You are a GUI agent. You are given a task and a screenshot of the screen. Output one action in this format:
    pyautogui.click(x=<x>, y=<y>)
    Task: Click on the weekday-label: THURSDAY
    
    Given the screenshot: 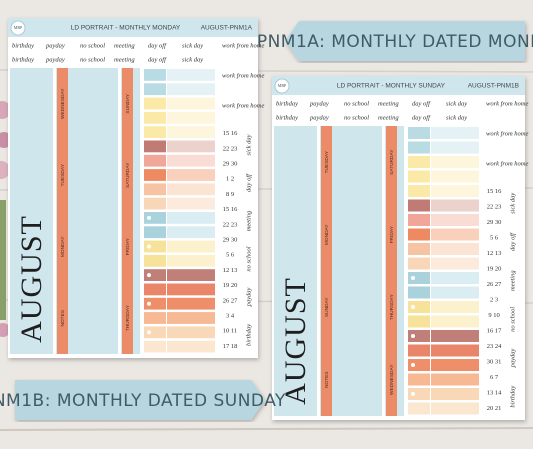 What is the action you would take?
    pyautogui.click(x=128, y=317)
    